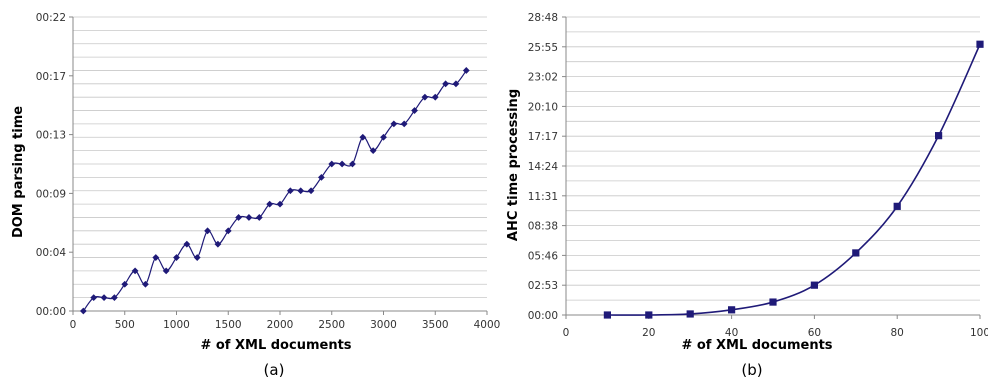 The height and width of the screenshot is (385, 988). What do you see at coordinates (543, 48) in the screenshot?
I see `y-tick-label: 25:55` at bounding box center [543, 48].